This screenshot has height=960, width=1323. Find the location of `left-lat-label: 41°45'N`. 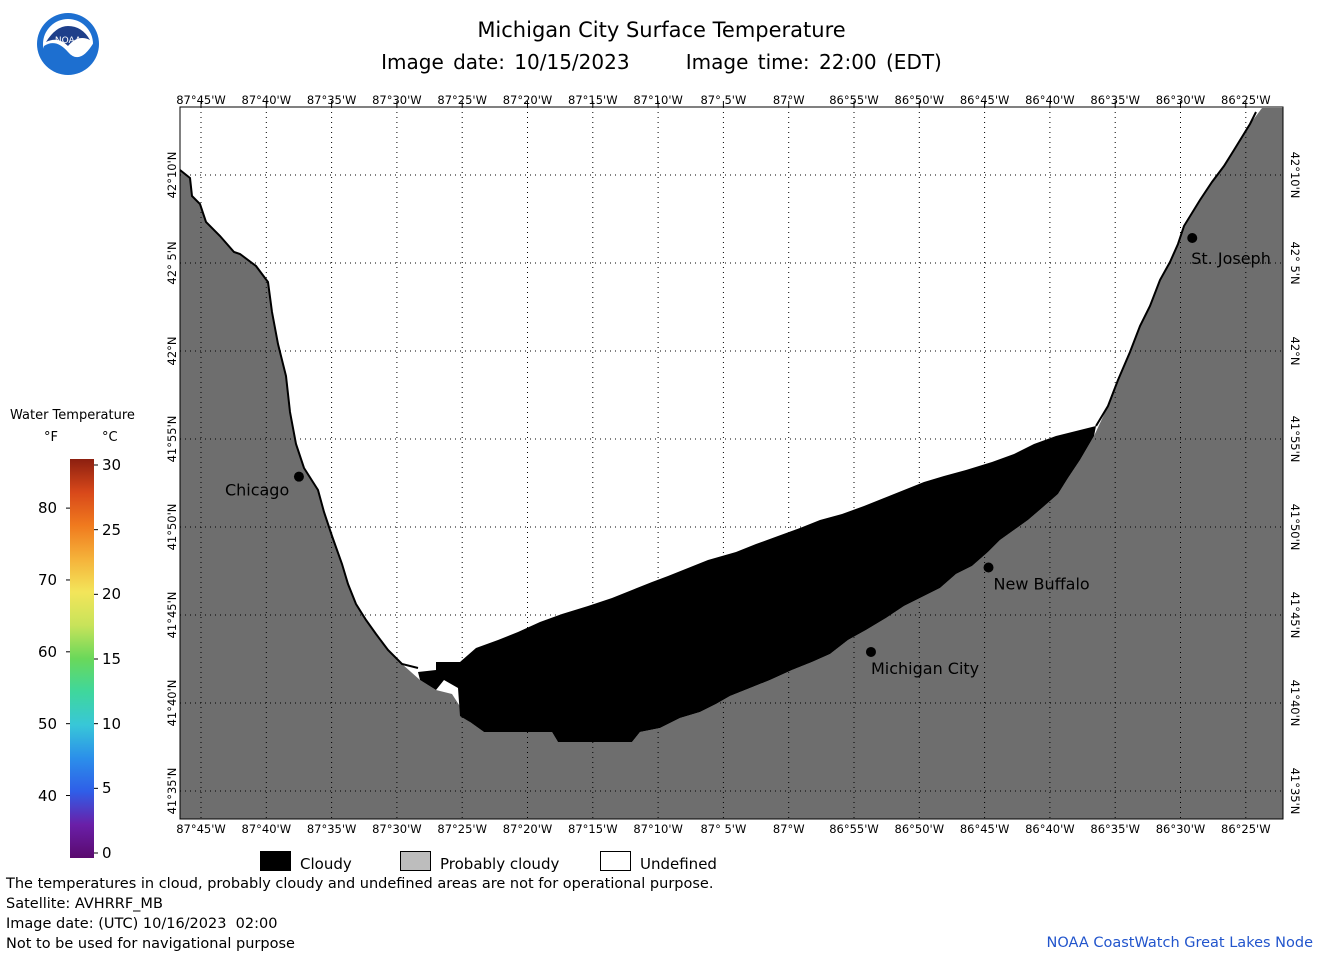

left-lat-label: 41°45'N is located at coordinates (172, 615).